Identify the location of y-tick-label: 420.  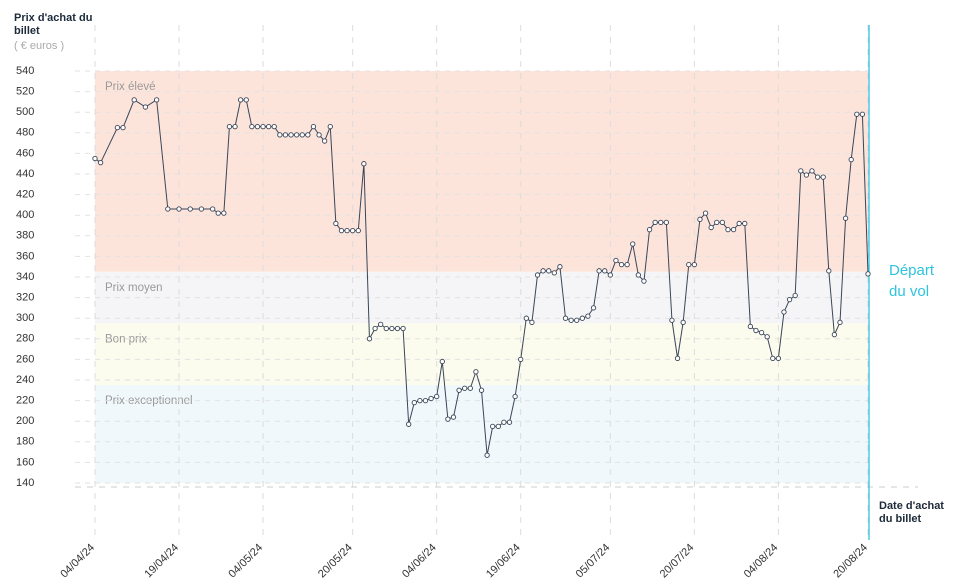
(25, 195).